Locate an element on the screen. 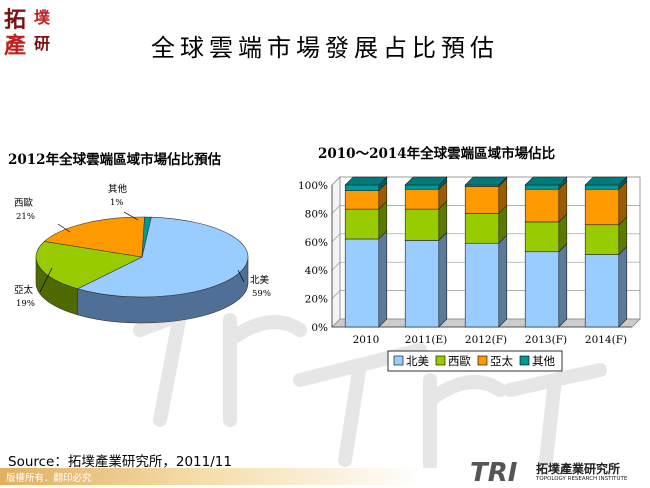 The image size is (650, 488). pie-value-西歐: 21% is located at coordinates (25, 217).